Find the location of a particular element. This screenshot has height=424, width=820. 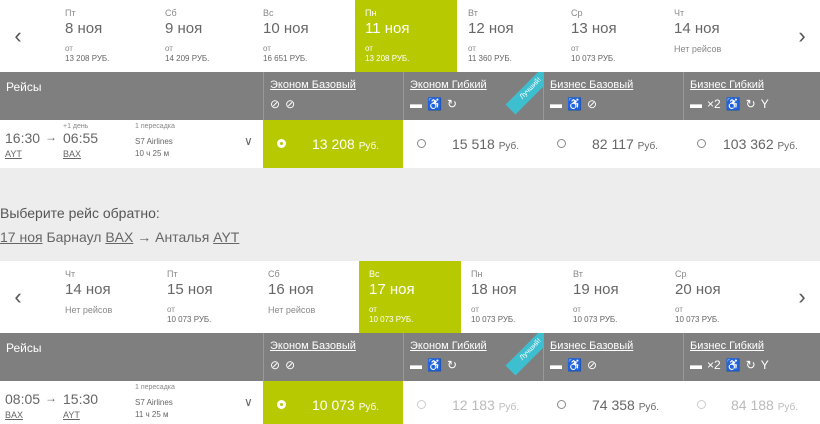

date-tab-selected: Вс 17 ноя от 10 073 РУБ. is located at coordinates (410, 297).